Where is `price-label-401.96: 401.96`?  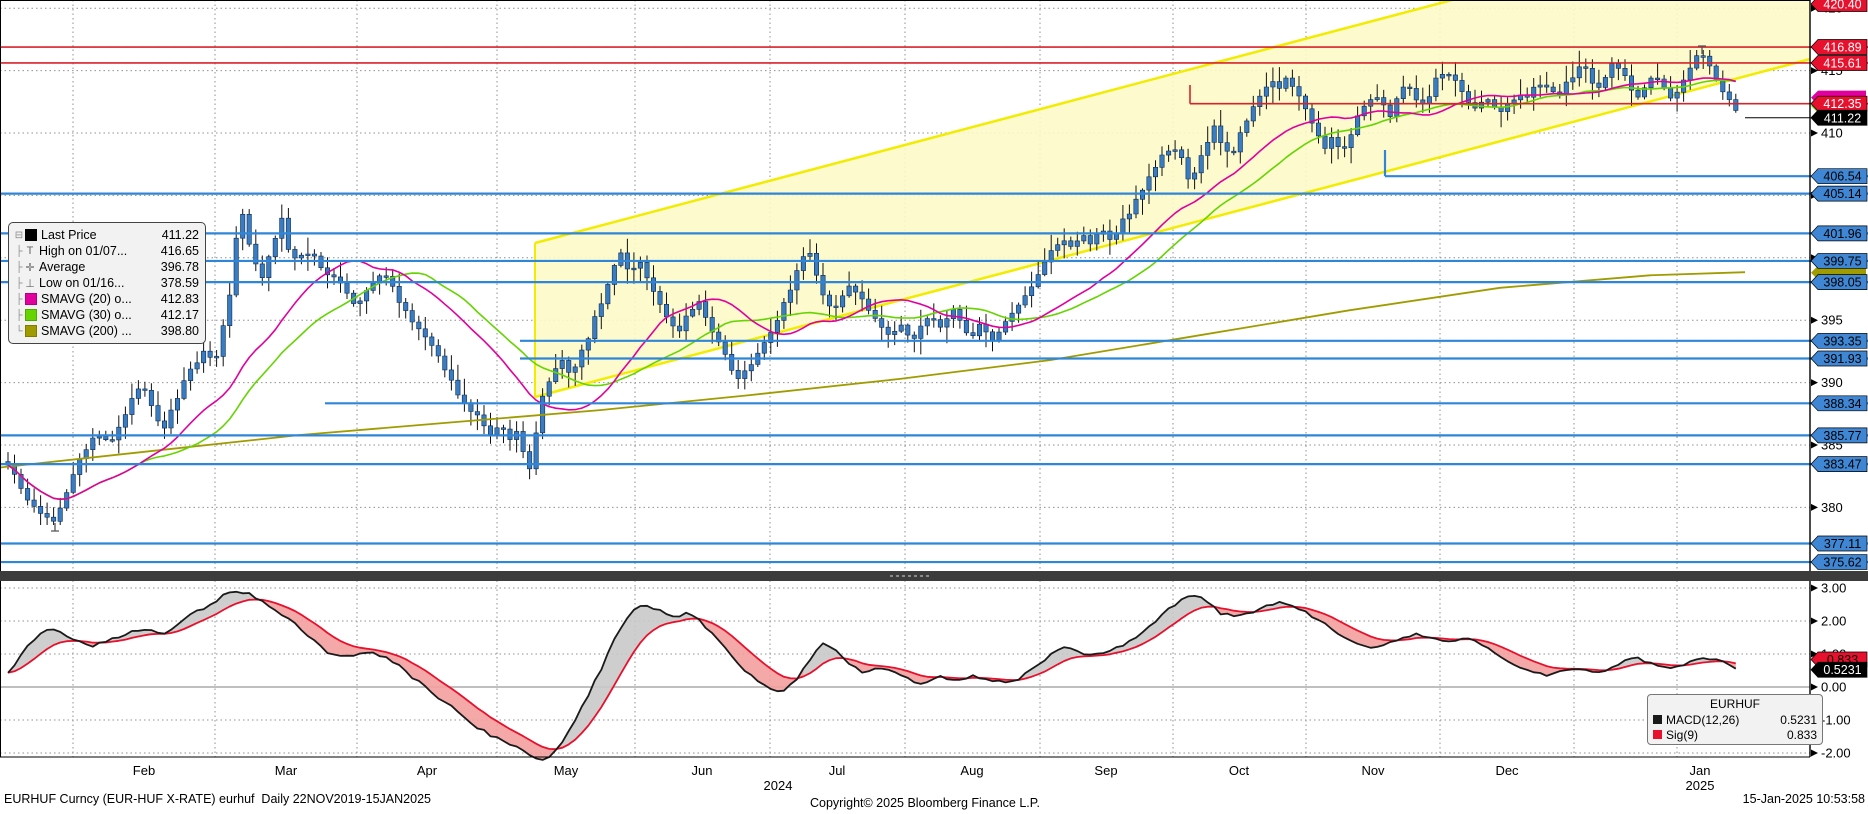
price-label-401.96: 401.96 is located at coordinates (1839, 233).